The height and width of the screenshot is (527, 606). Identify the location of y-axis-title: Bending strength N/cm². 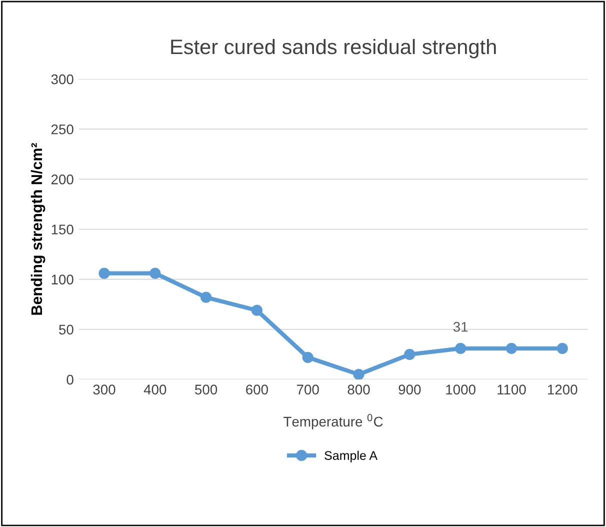
(38, 228).